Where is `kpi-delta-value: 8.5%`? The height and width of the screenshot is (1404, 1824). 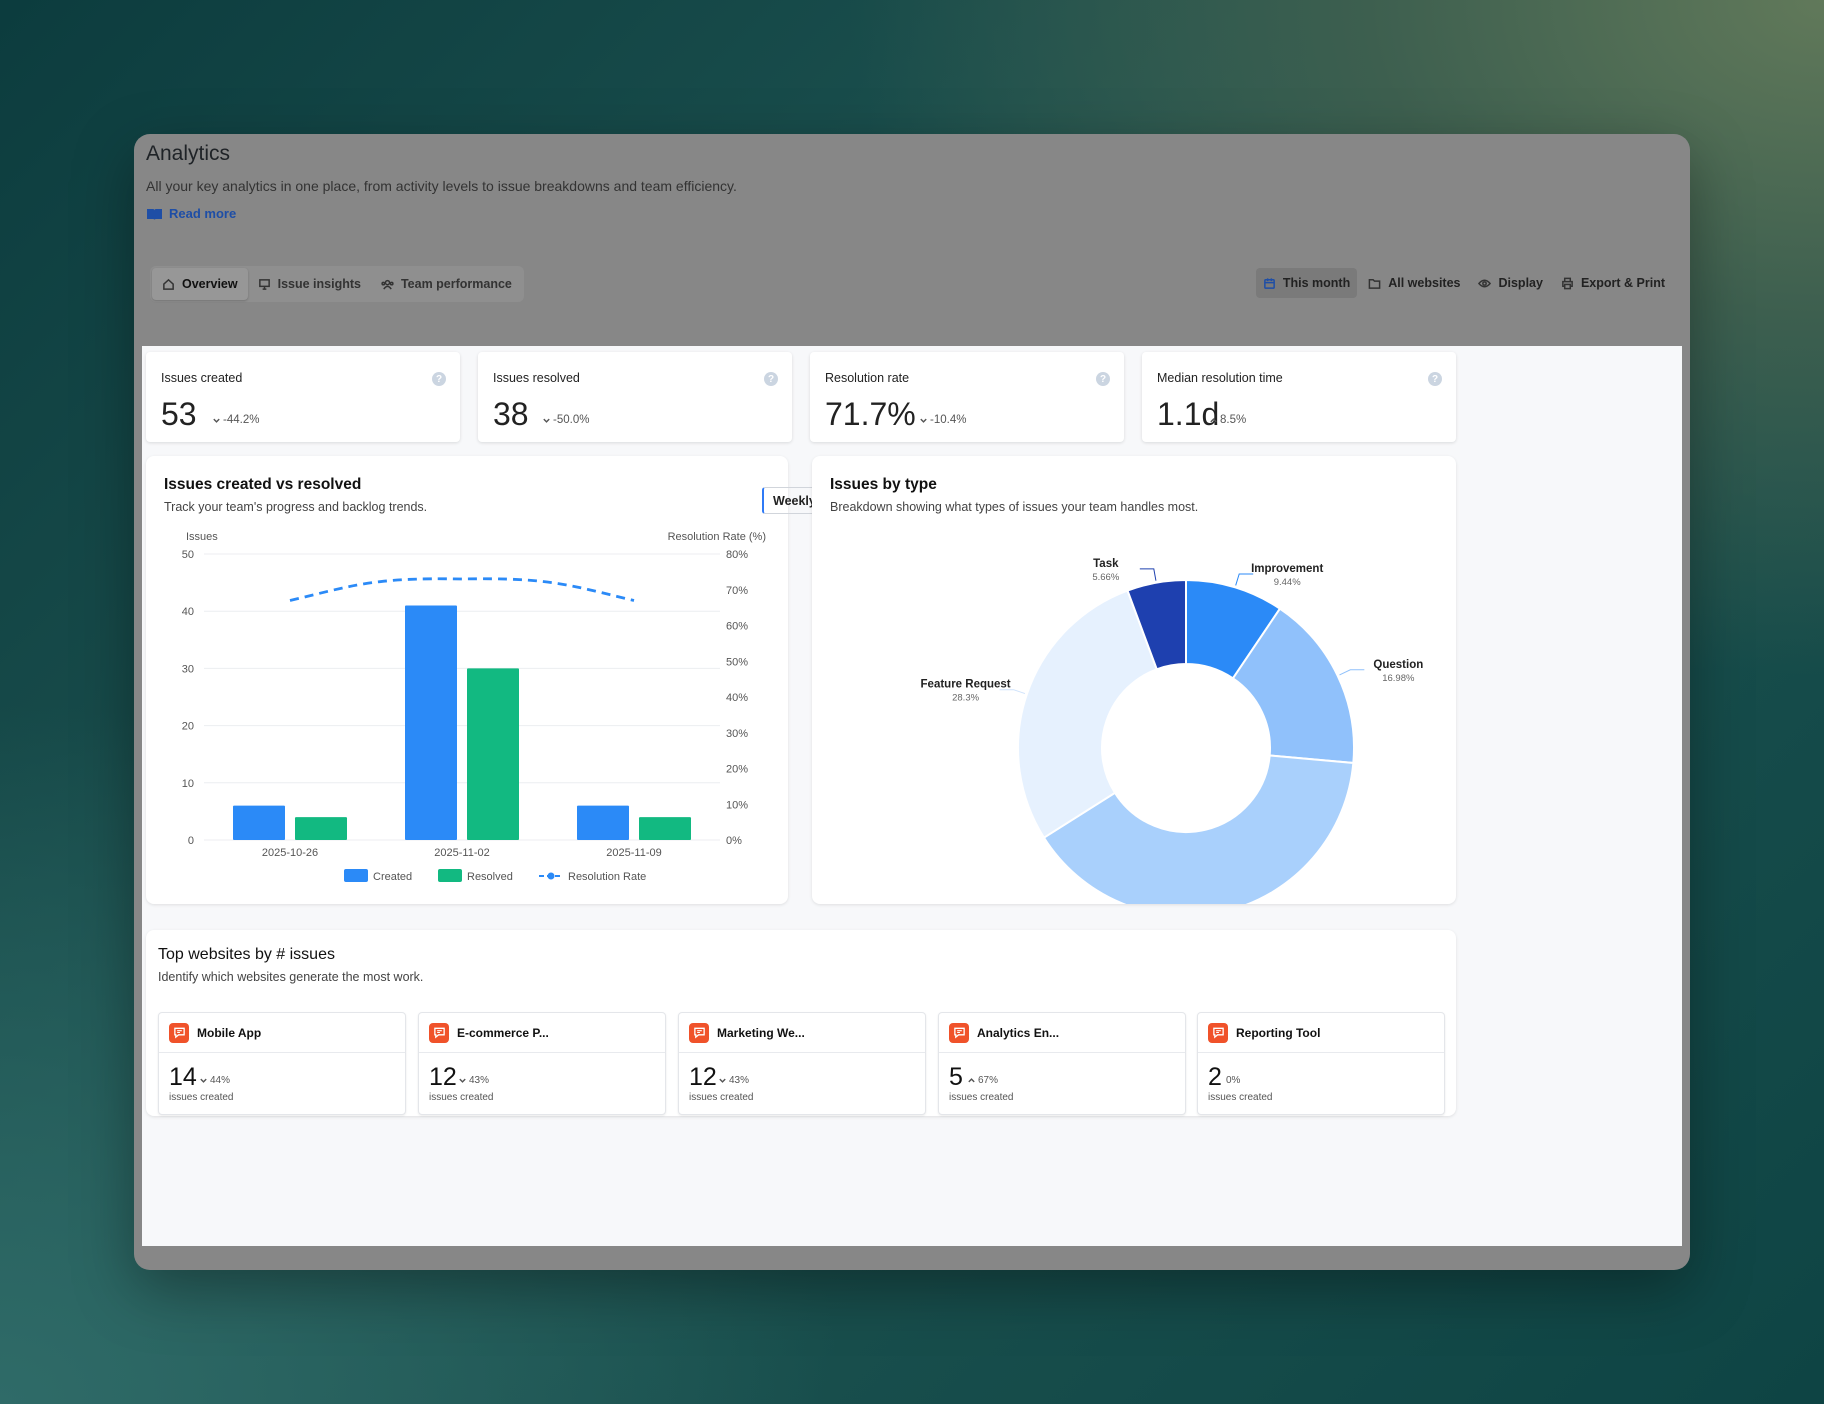 kpi-delta-value: 8.5% is located at coordinates (1233, 420).